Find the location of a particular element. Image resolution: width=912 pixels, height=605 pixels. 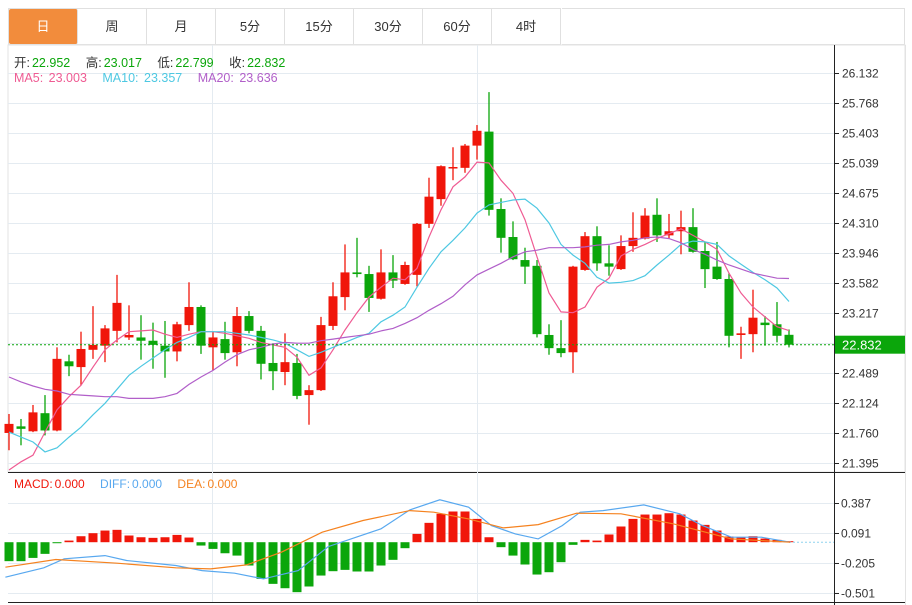

close-value: 22.832 is located at coordinates (266, 63).